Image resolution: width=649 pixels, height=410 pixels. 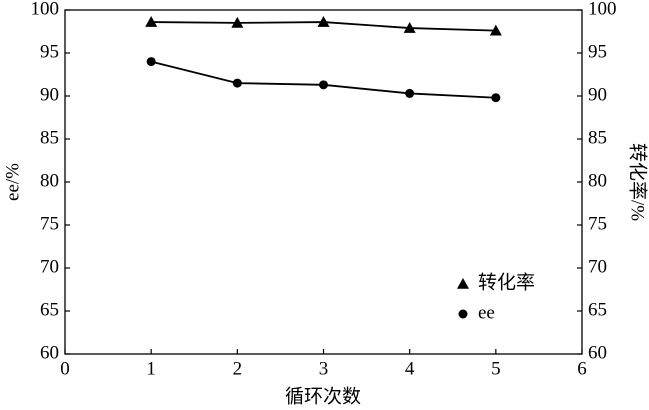 I want to click on y2-tick-label: 80, so click(x=597, y=180).